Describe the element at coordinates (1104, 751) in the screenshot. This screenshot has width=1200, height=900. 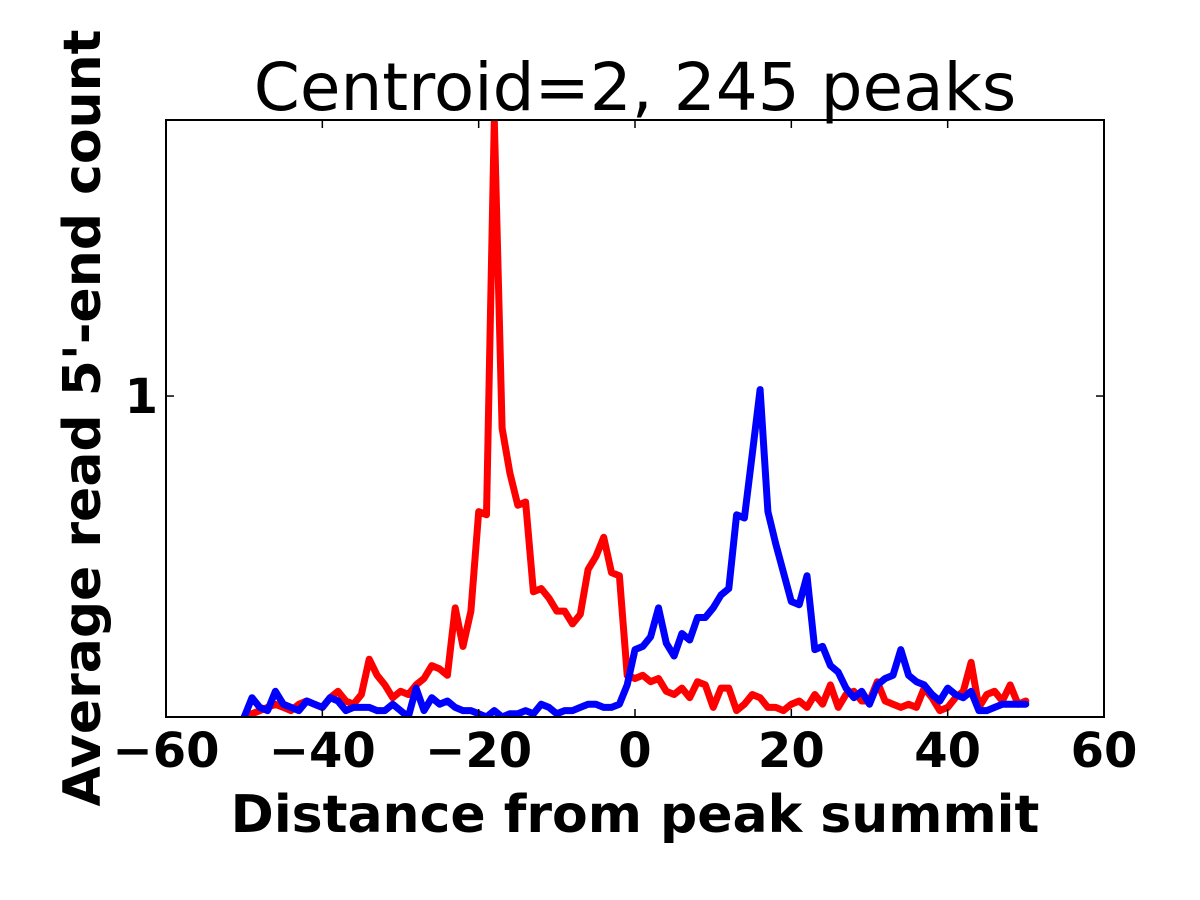
I see `x-tick-label: 60` at that location.